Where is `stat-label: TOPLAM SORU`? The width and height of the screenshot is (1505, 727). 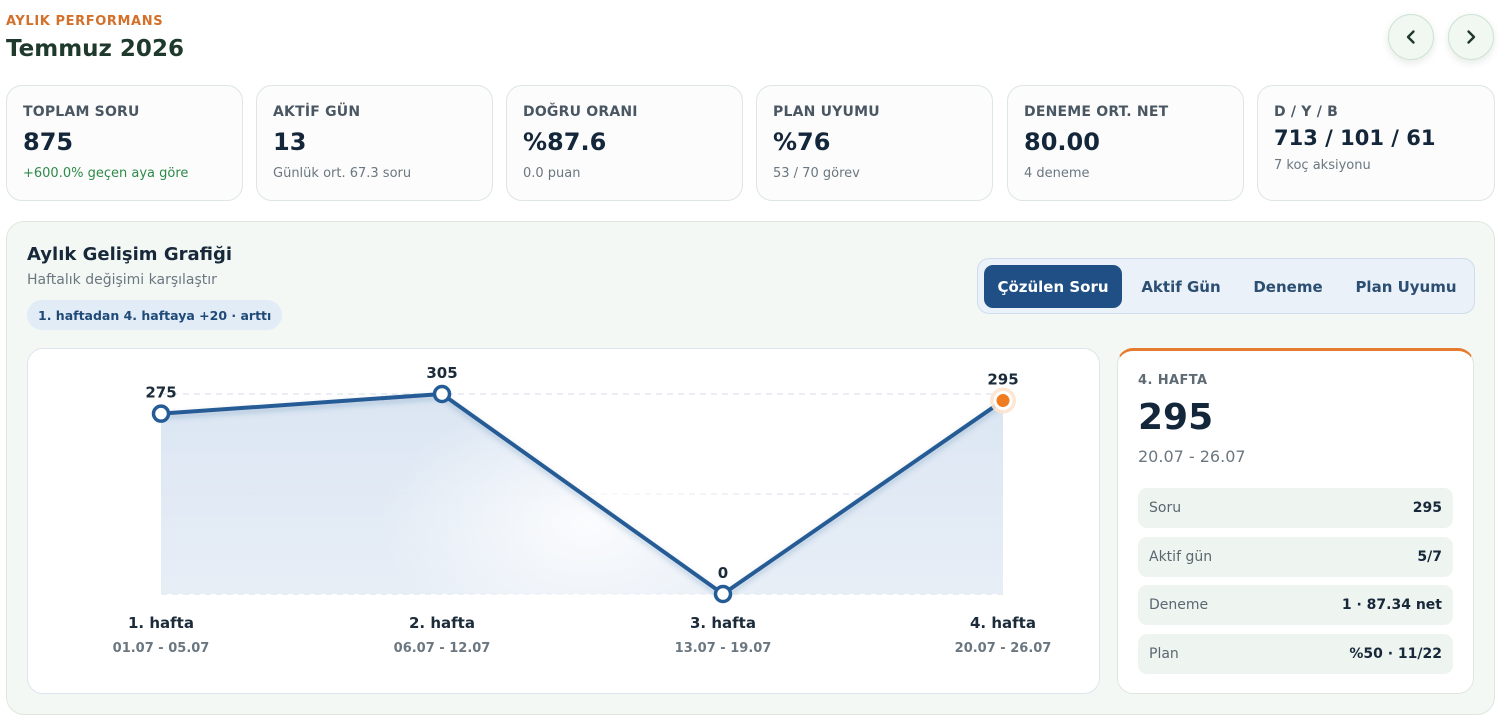
stat-label: TOPLAM SORU is located at coordinates (81, 112).